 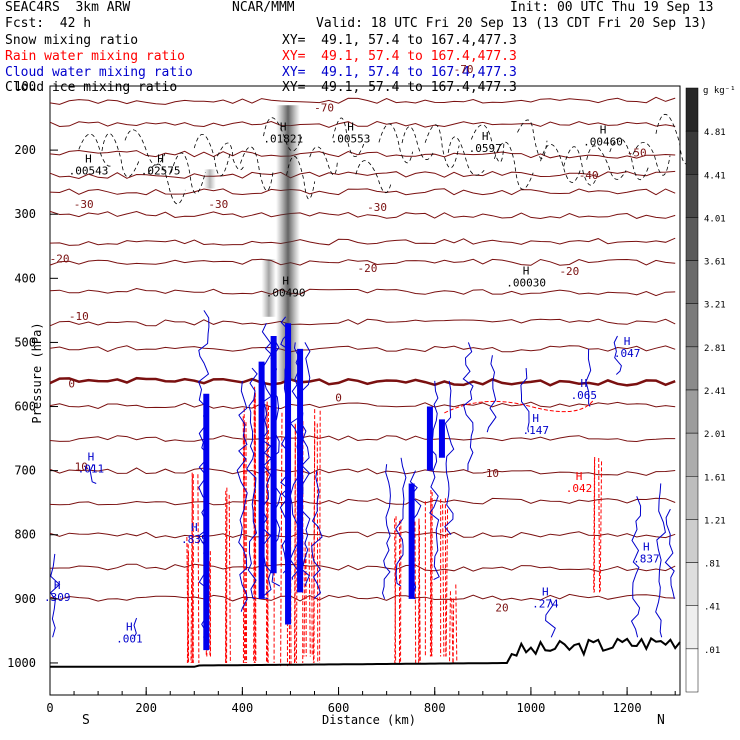 I want to click on temperature-label: -20, so click(x=367, y=268).